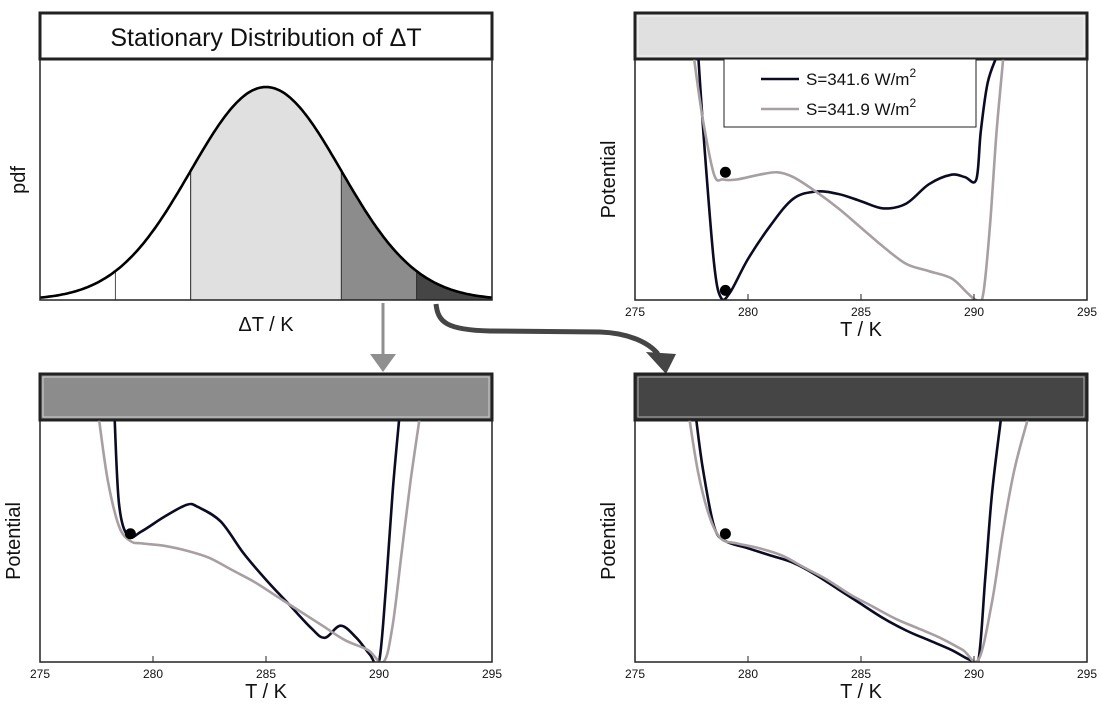 The image size is (1102, 713). Describe the element at coordinates (14, 541) in the screenshot. I see `mid-ylabel: Potential` at that location.